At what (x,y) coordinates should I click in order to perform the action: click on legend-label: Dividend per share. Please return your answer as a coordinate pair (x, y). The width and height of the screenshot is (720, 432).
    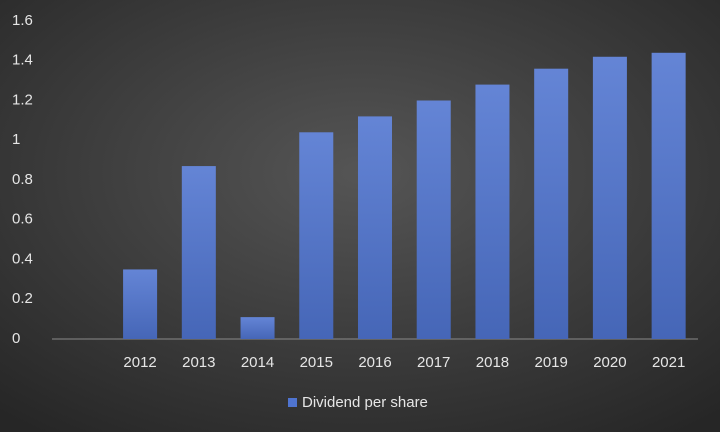
    Looking at the image, I should click on (365, 402).